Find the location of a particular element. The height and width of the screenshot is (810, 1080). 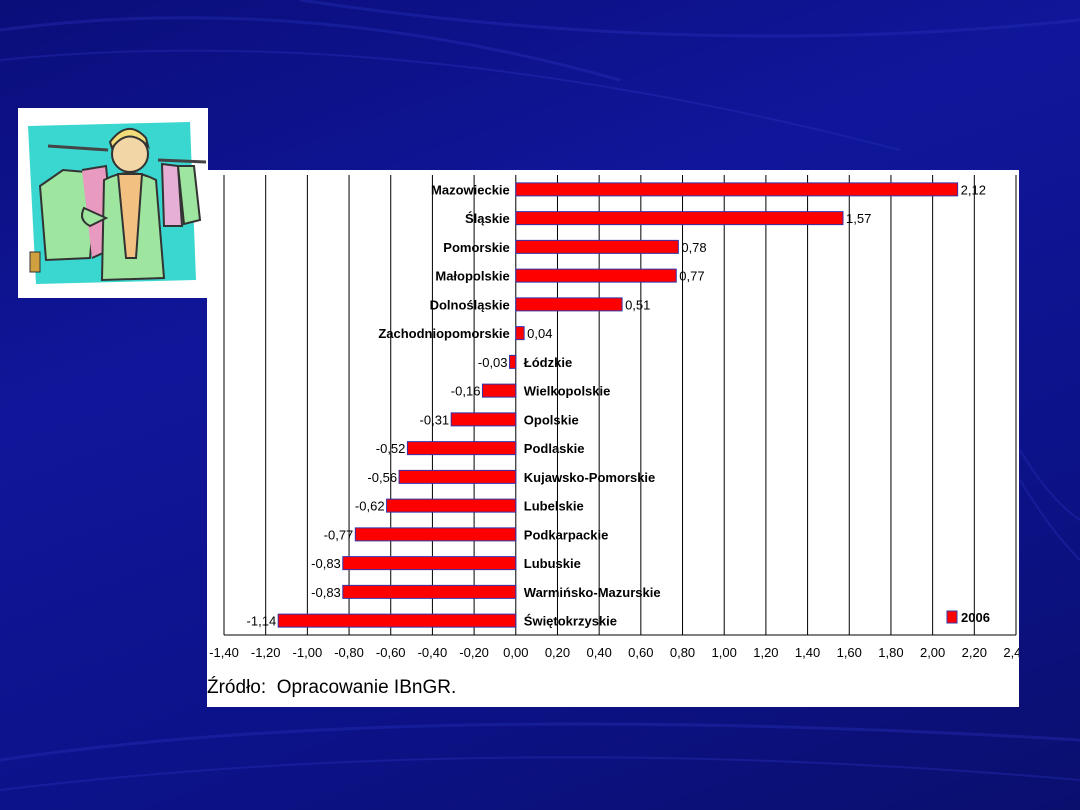

legend-label: 2006 is located at coordinates (975, 617).